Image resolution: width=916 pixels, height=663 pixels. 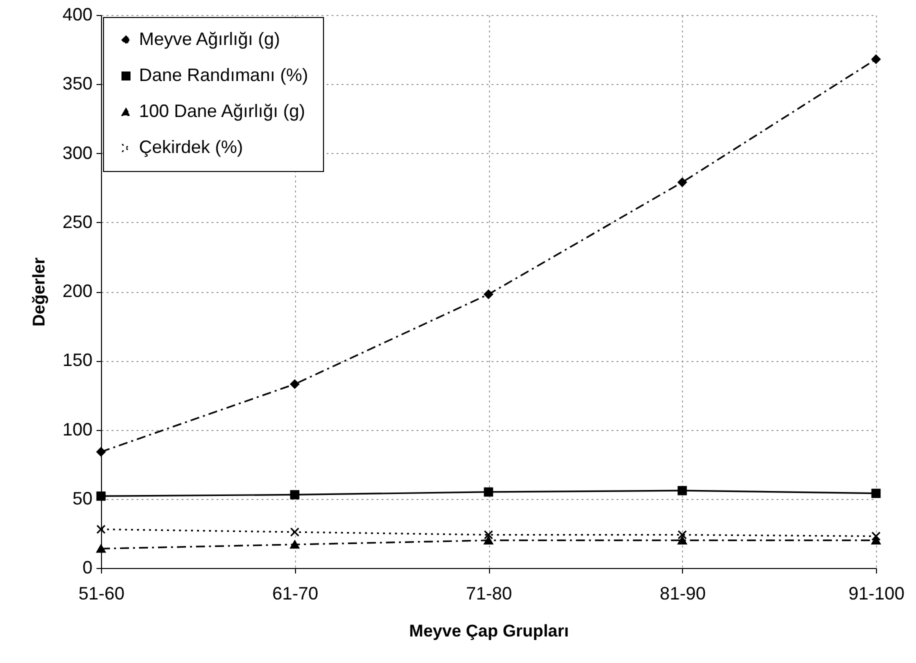 I want to click on y-tick-label: 200, so click(x=77, y=291).